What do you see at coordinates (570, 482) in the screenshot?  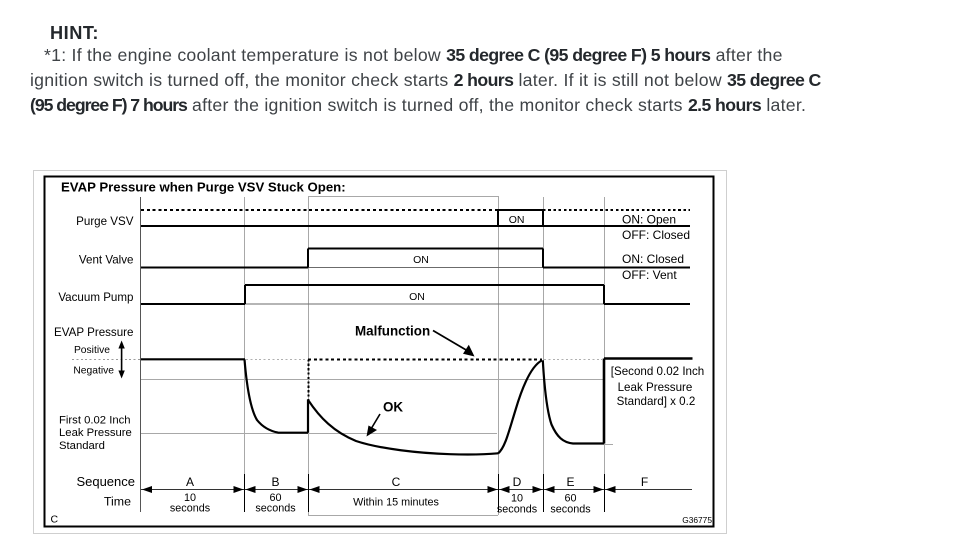 I see `svg-text: E` at bounding box center [570, 482].